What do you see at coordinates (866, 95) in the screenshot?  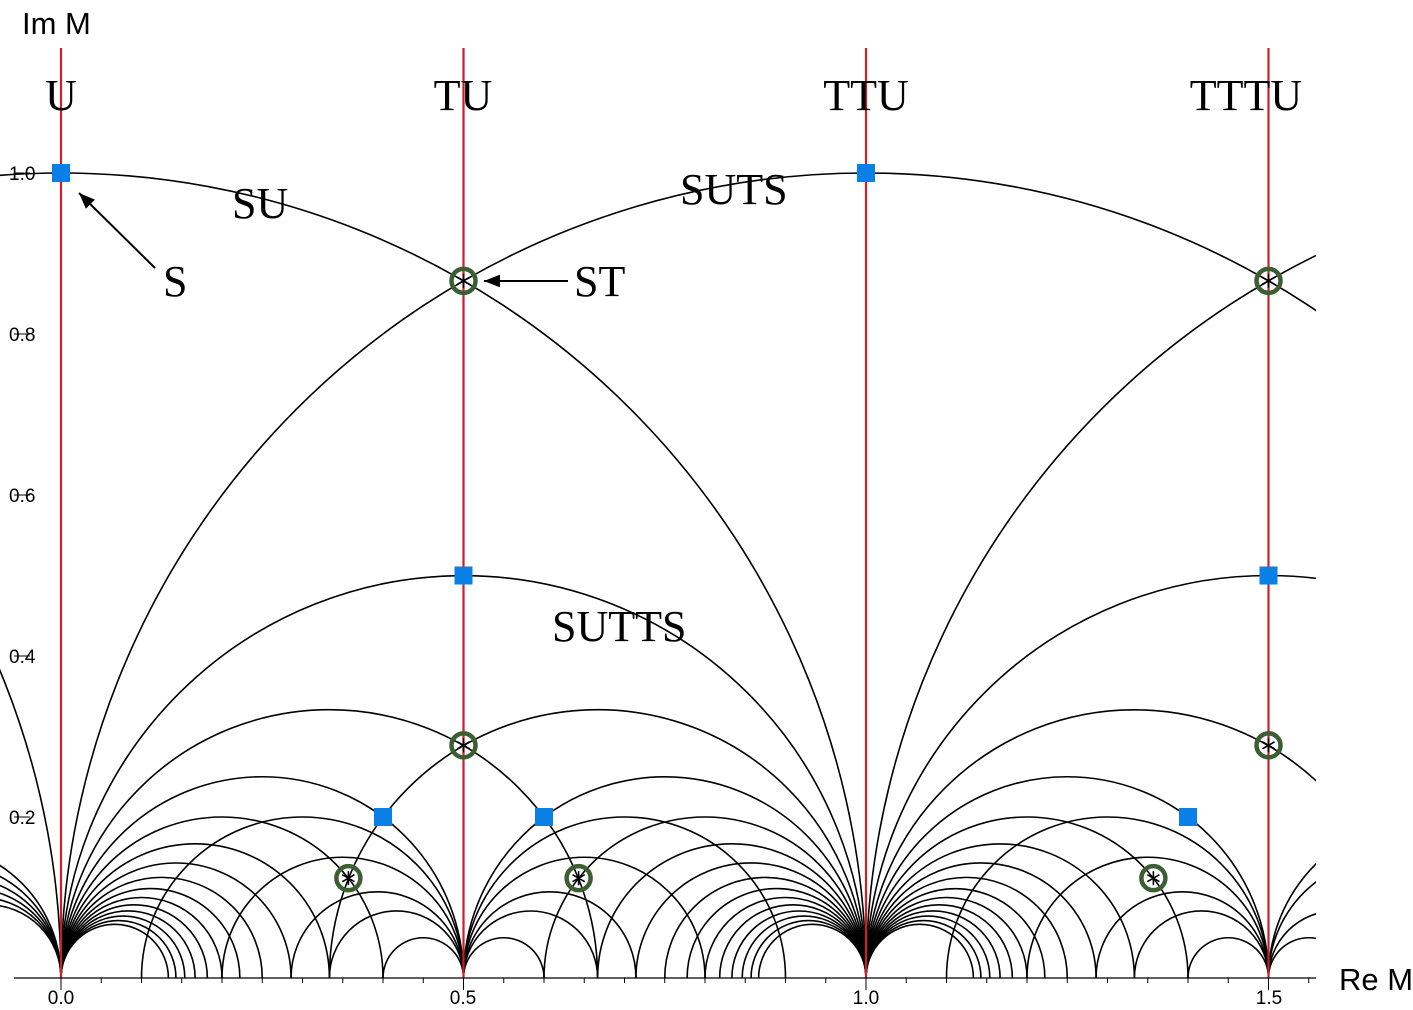 I see `line-label-ttu: TTU` at bounding box center [866, 95].